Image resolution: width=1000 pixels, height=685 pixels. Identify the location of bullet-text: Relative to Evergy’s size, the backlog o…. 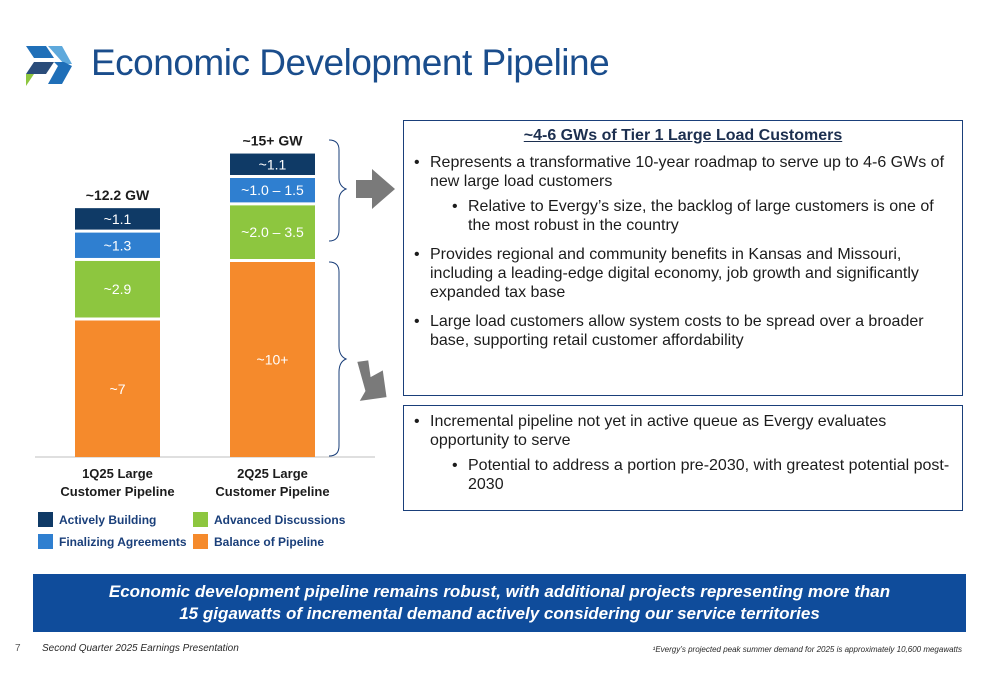
(701, 216).